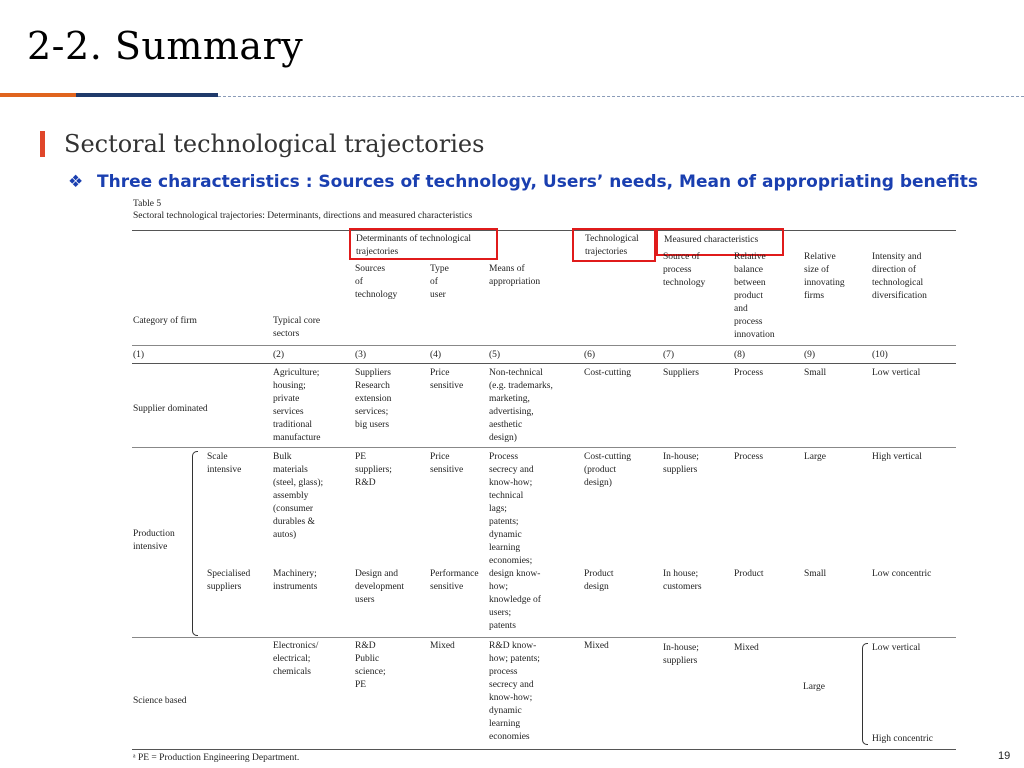 Image resolution: width=1024 pixels, height=768 pixels. Describe the element at coordinates (824, 276) in the screenshot. I see `header-size: Relative size of innovating firms` at that location.